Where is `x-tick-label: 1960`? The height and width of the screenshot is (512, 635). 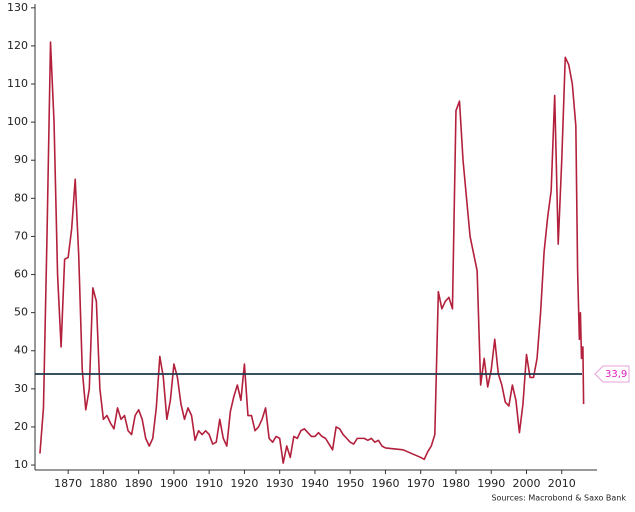 x-tick-label: 1960 is located at coordinates (385, 483).